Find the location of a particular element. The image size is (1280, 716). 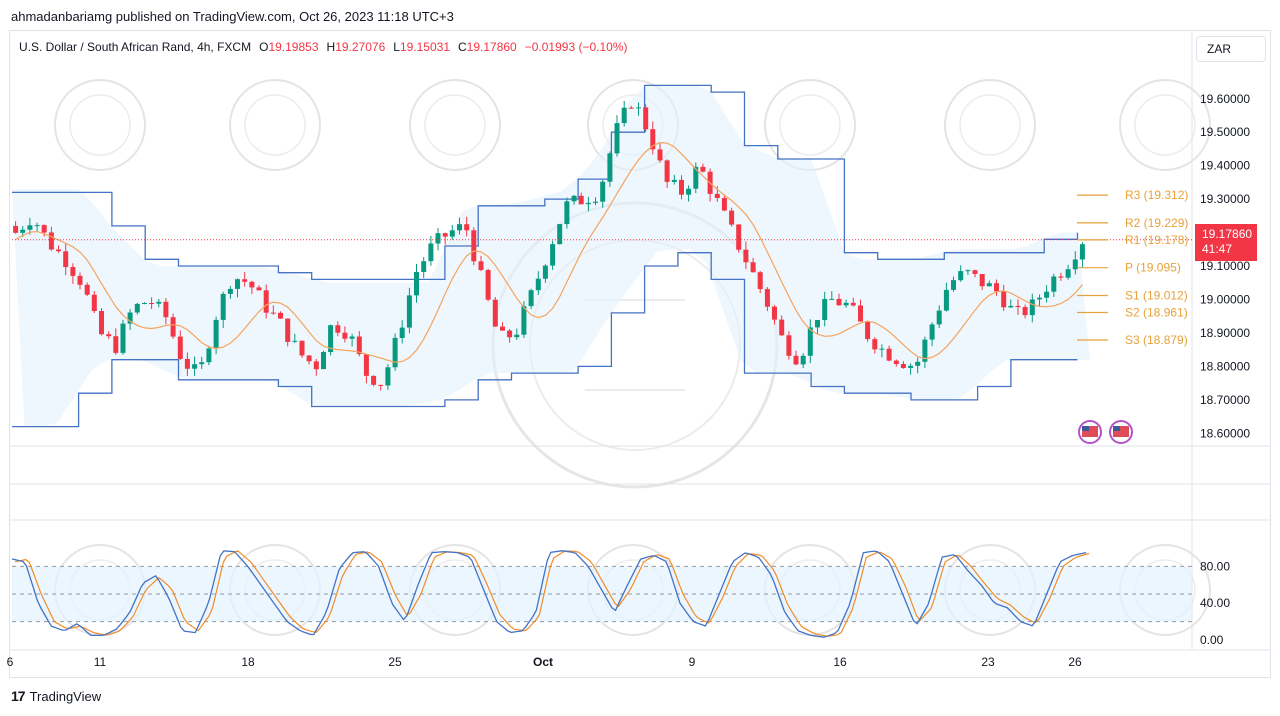

time-tick-label: 9 is located at coordinates (692, 662).